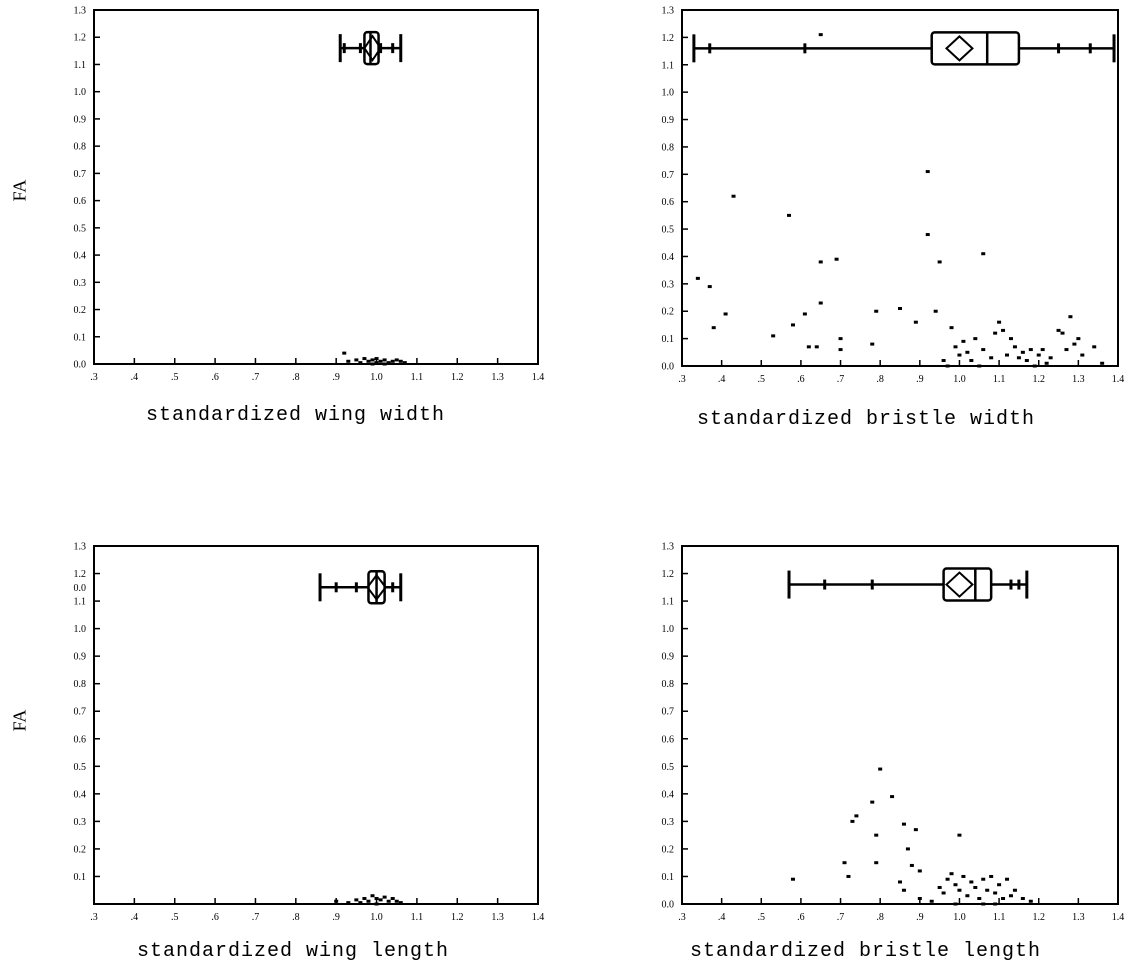 The height and width of the screenshot is (974, 1130). What do you see at coordinates (80, 365) in the screenshot?
I see `wing-width-ytick-label: 0.0` at bounding box center [80, 365].